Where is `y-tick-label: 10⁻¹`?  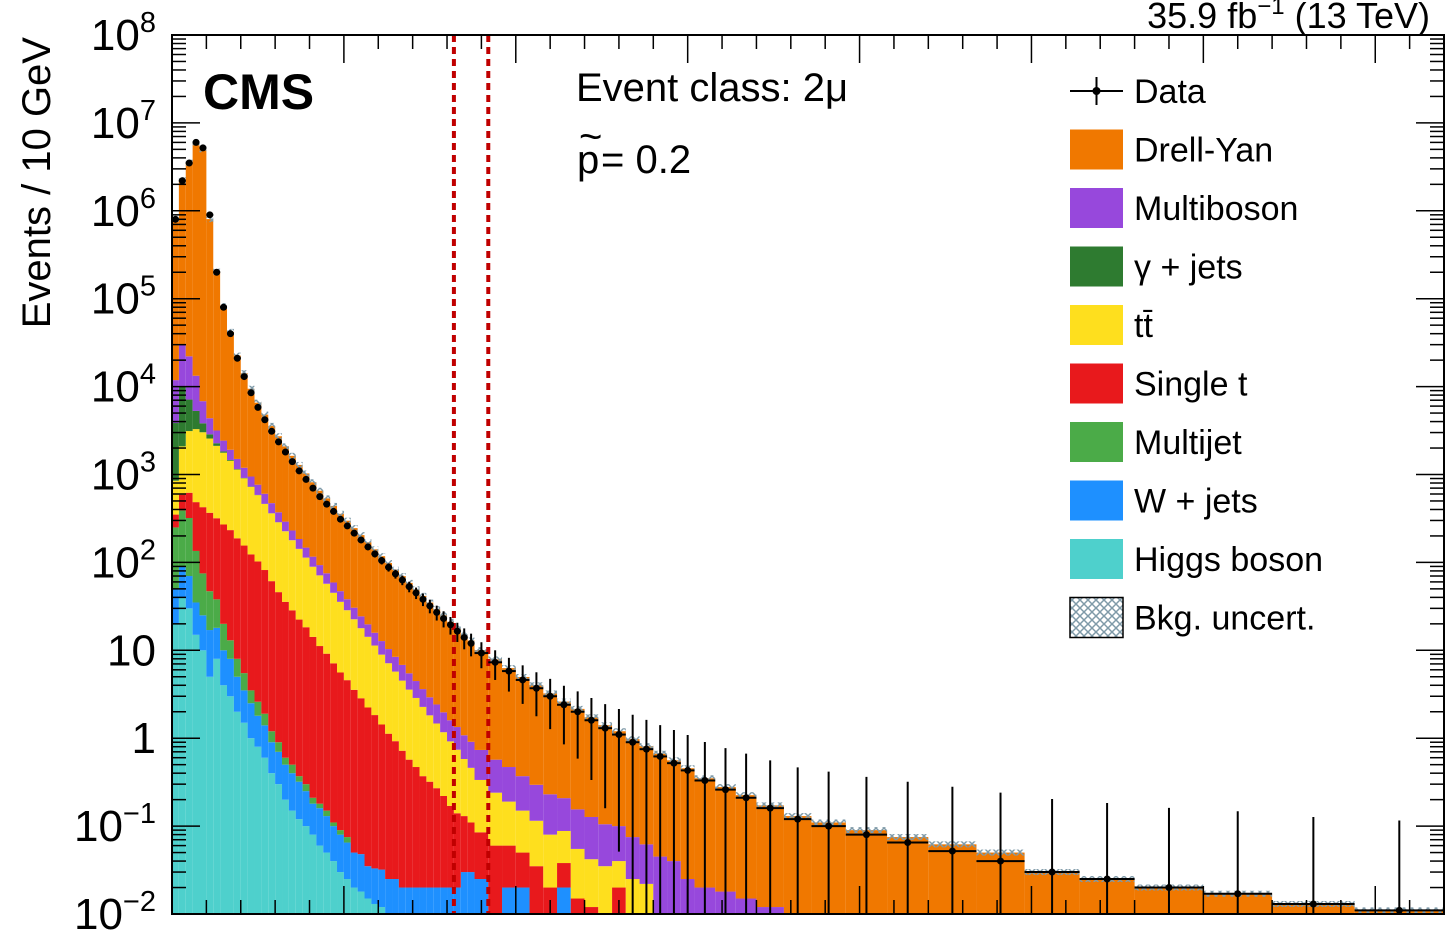 y-tick-label: 10⁻¹ is located at coordinates (115, 824).